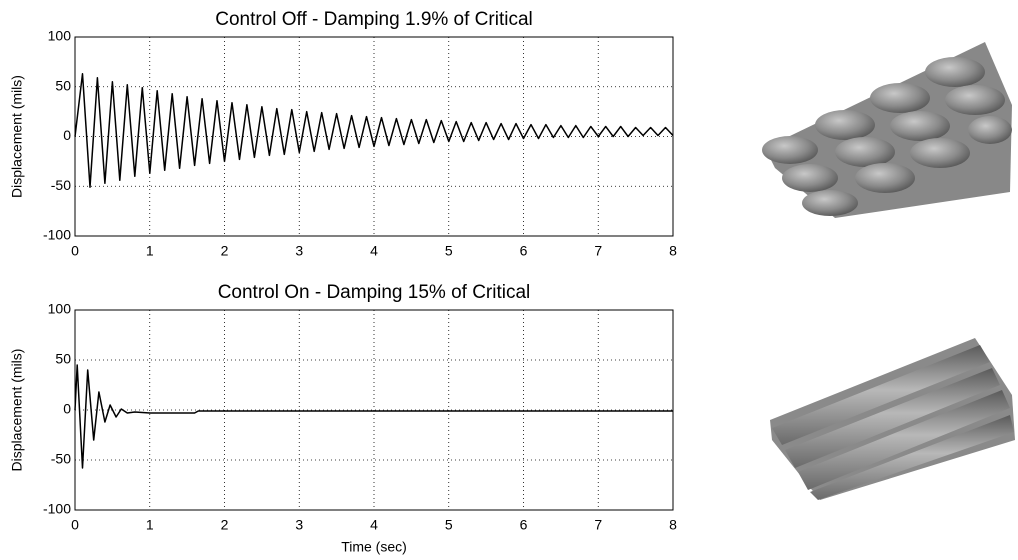  I want to click on surface-uncontrolled, so click(887, 130).